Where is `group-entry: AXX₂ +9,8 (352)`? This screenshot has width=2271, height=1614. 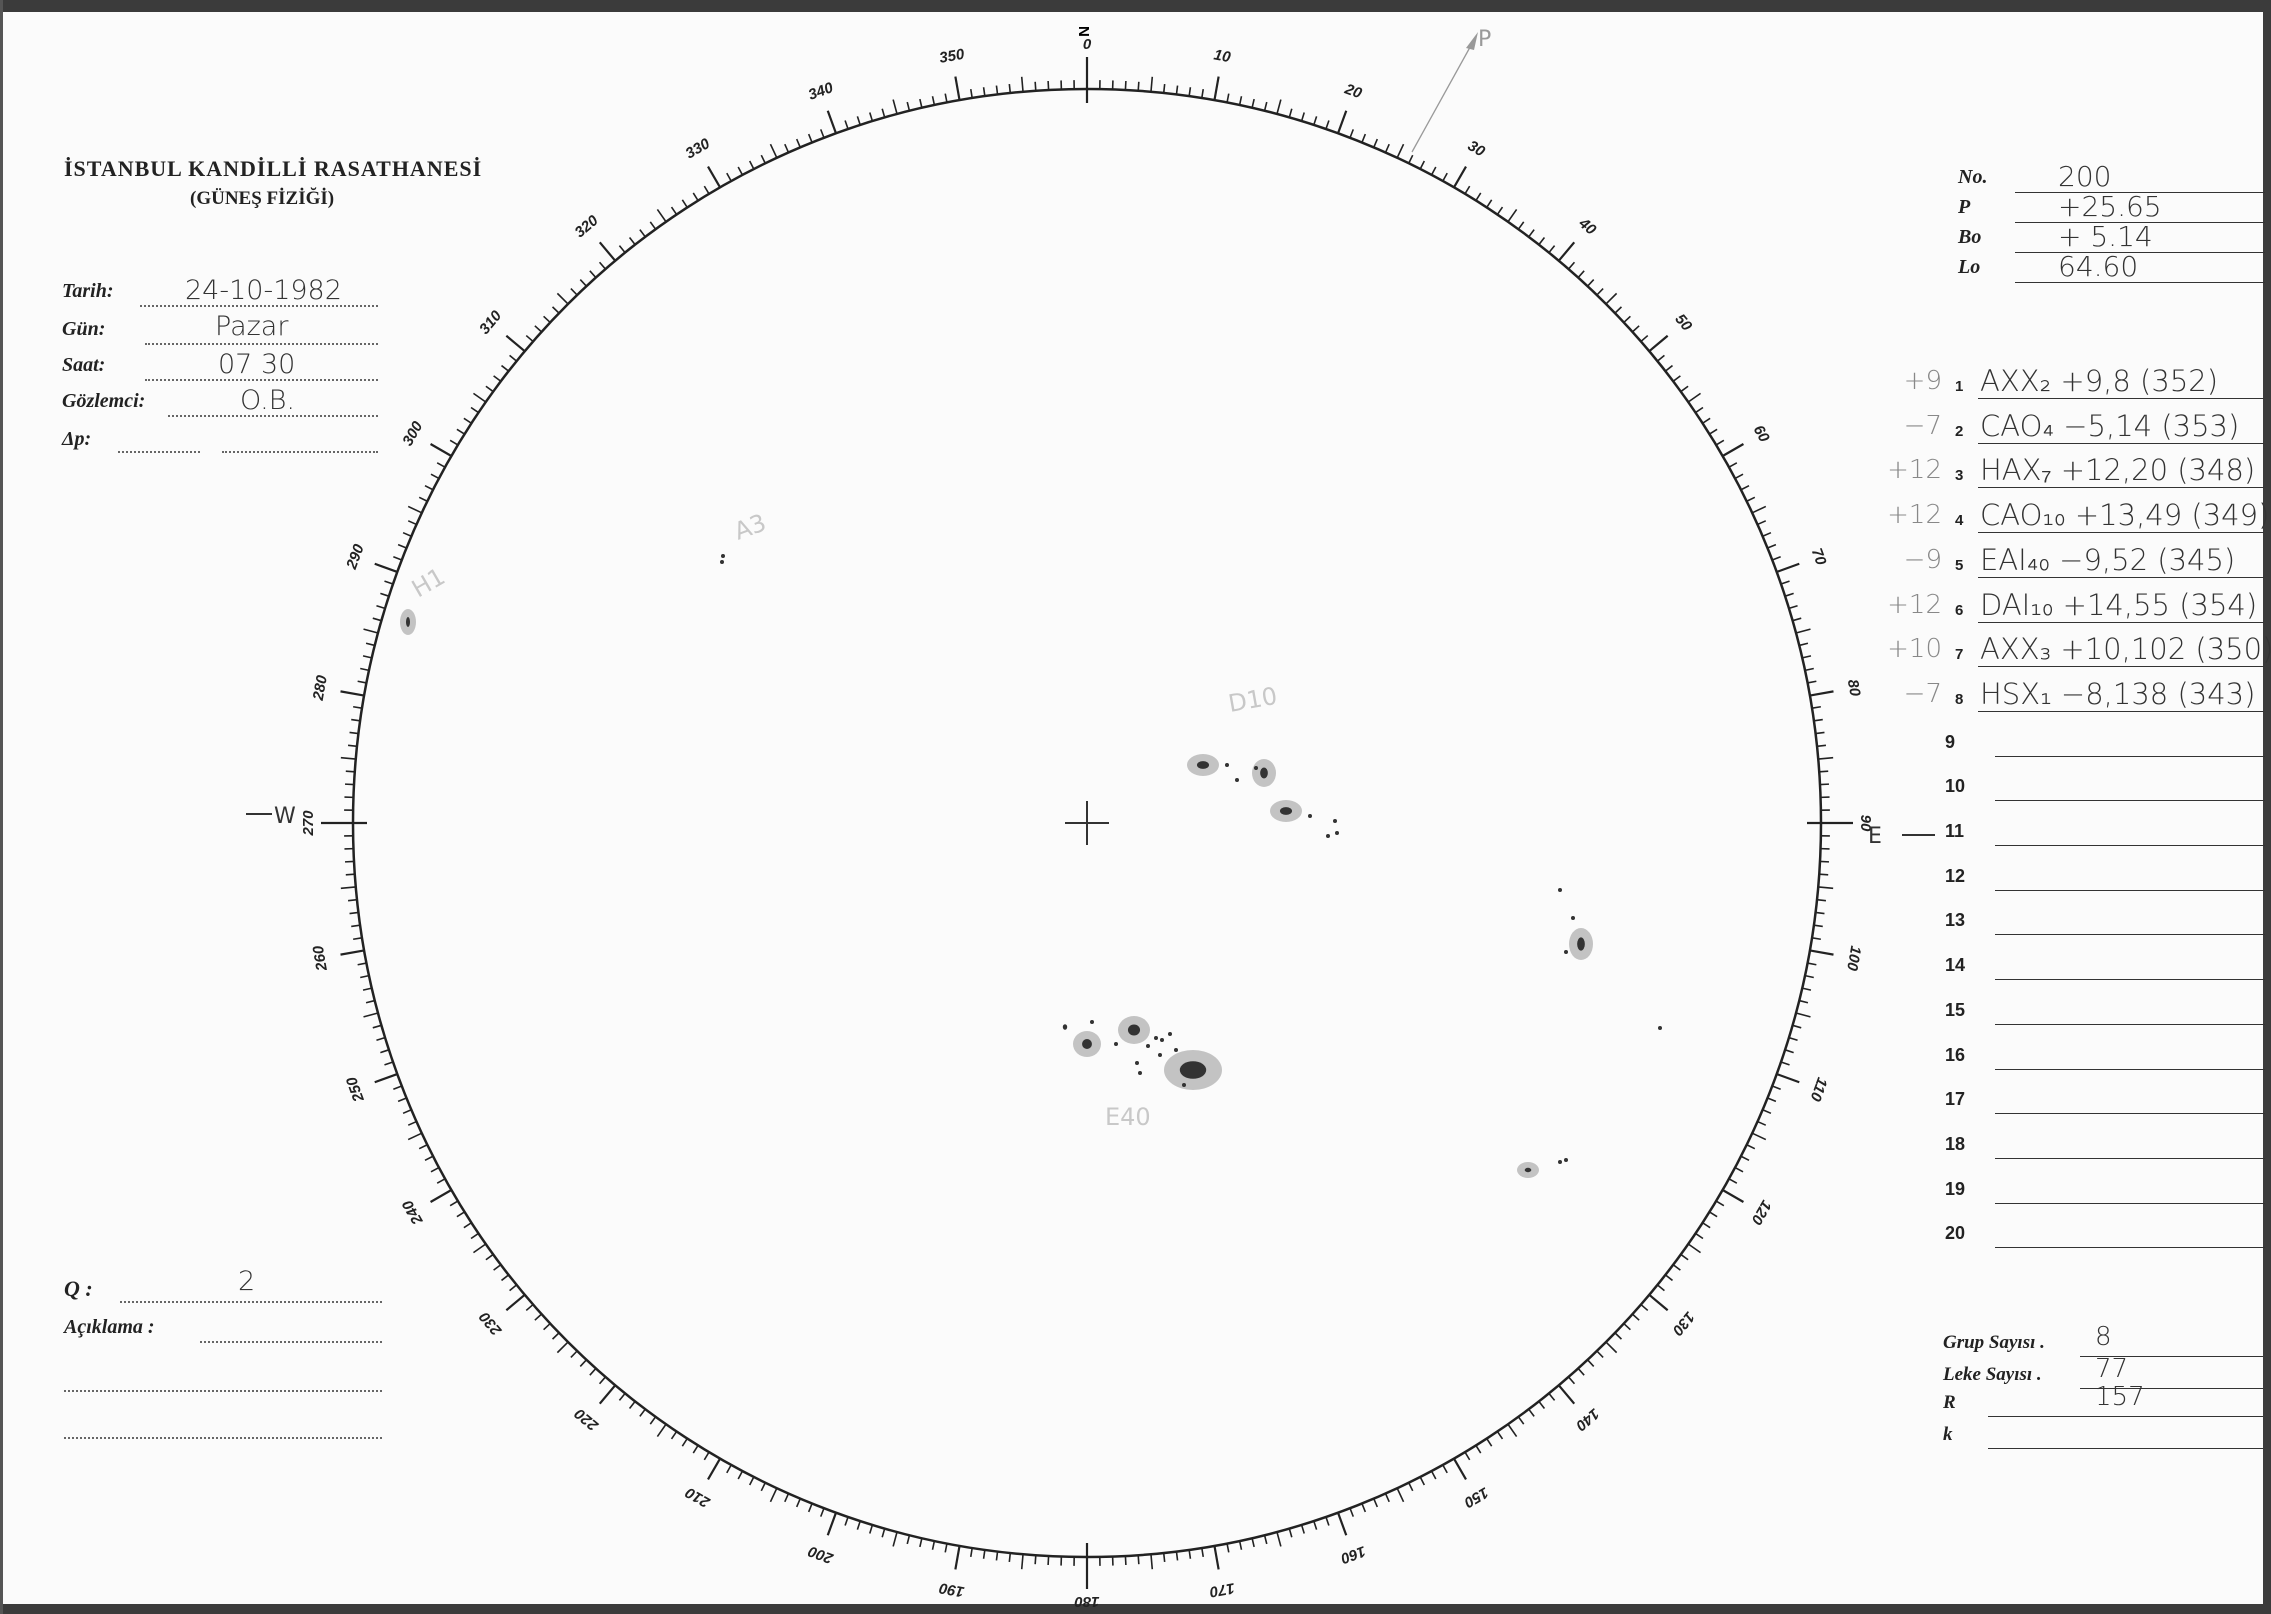 group-entry: AXX₂ +9,8 (352) is located at coordinates (2099, 381).